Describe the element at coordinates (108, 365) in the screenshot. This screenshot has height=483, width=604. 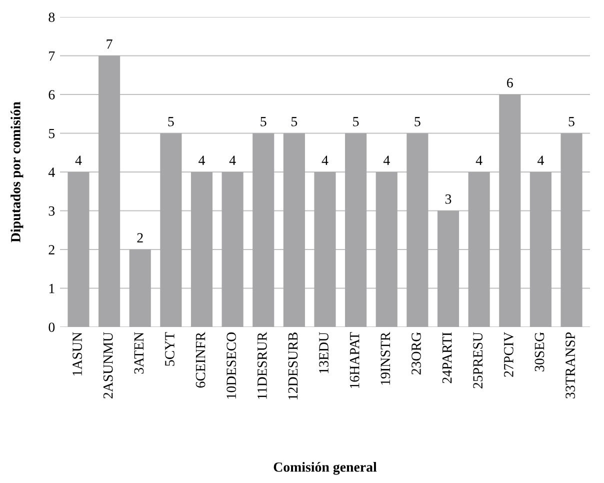
I see `x-tick-label: 2ASUNMU` at that location.